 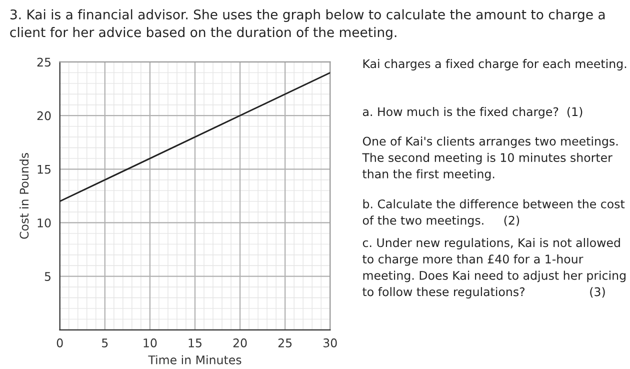 I want to click on text: One of Kai's clients arranges two meetings. The second meeting is 10 minutes shorter than the first meeting., so click(x=490, y=158).